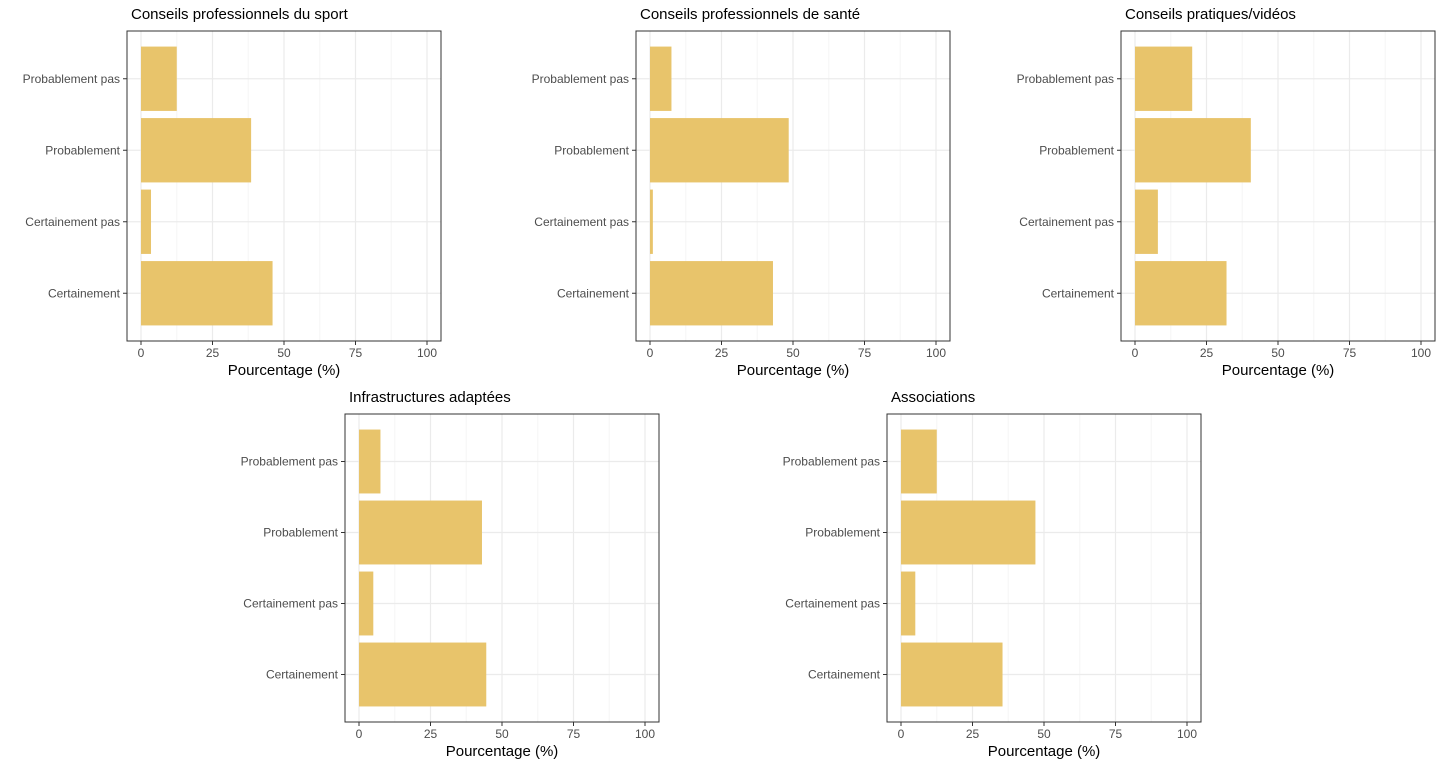  I want to click on panel-title: Conseils pratiques/vidéos, so click(1210, 14).